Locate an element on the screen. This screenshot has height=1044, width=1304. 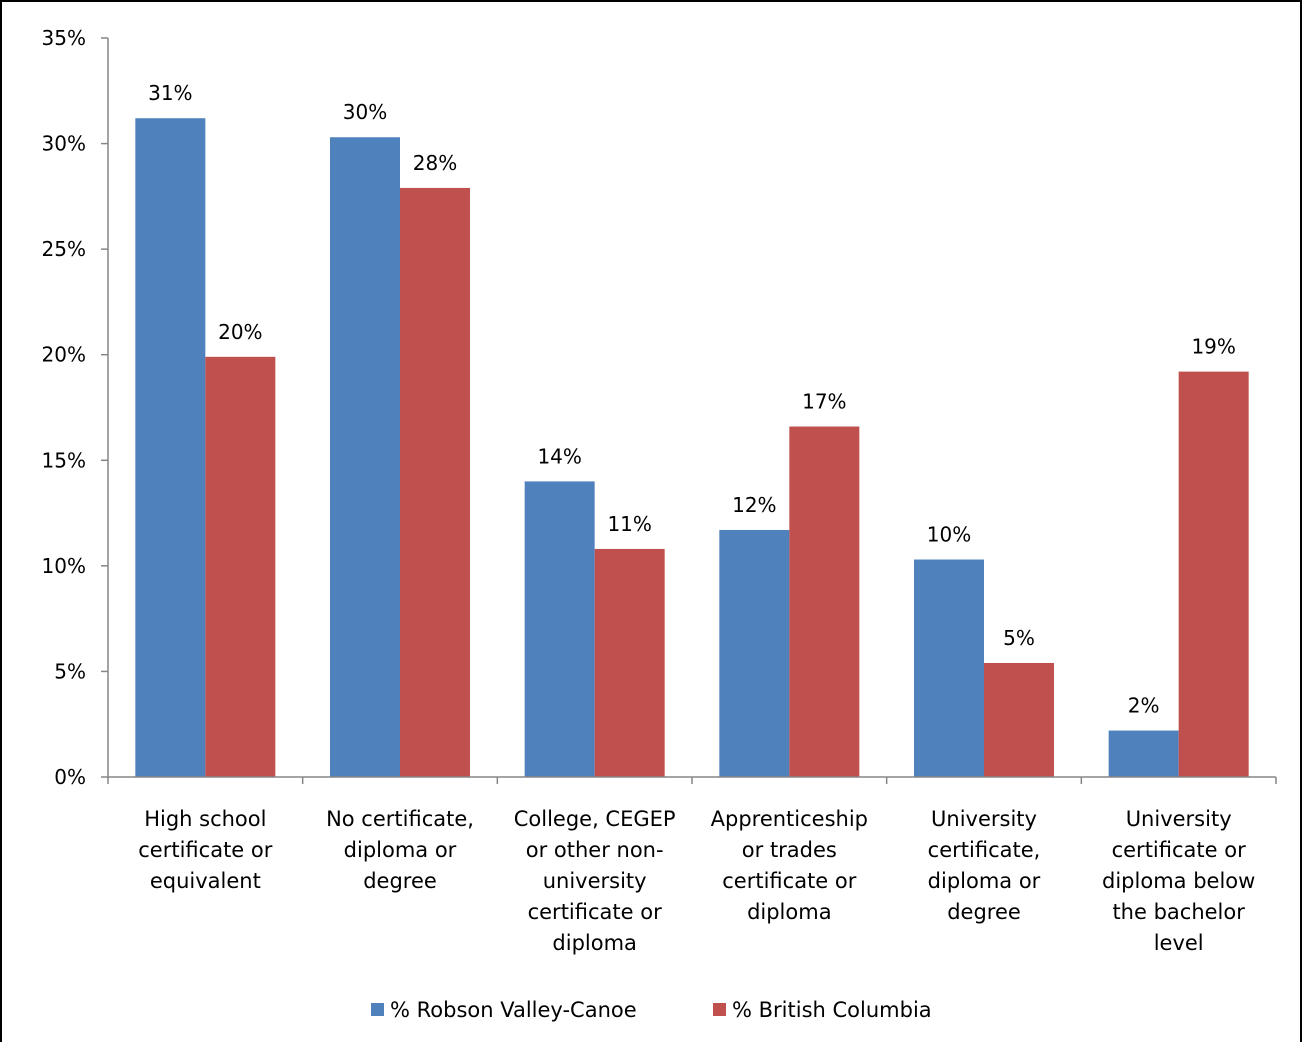
y-tick-label: 25% is located at coordinates (64, 249).